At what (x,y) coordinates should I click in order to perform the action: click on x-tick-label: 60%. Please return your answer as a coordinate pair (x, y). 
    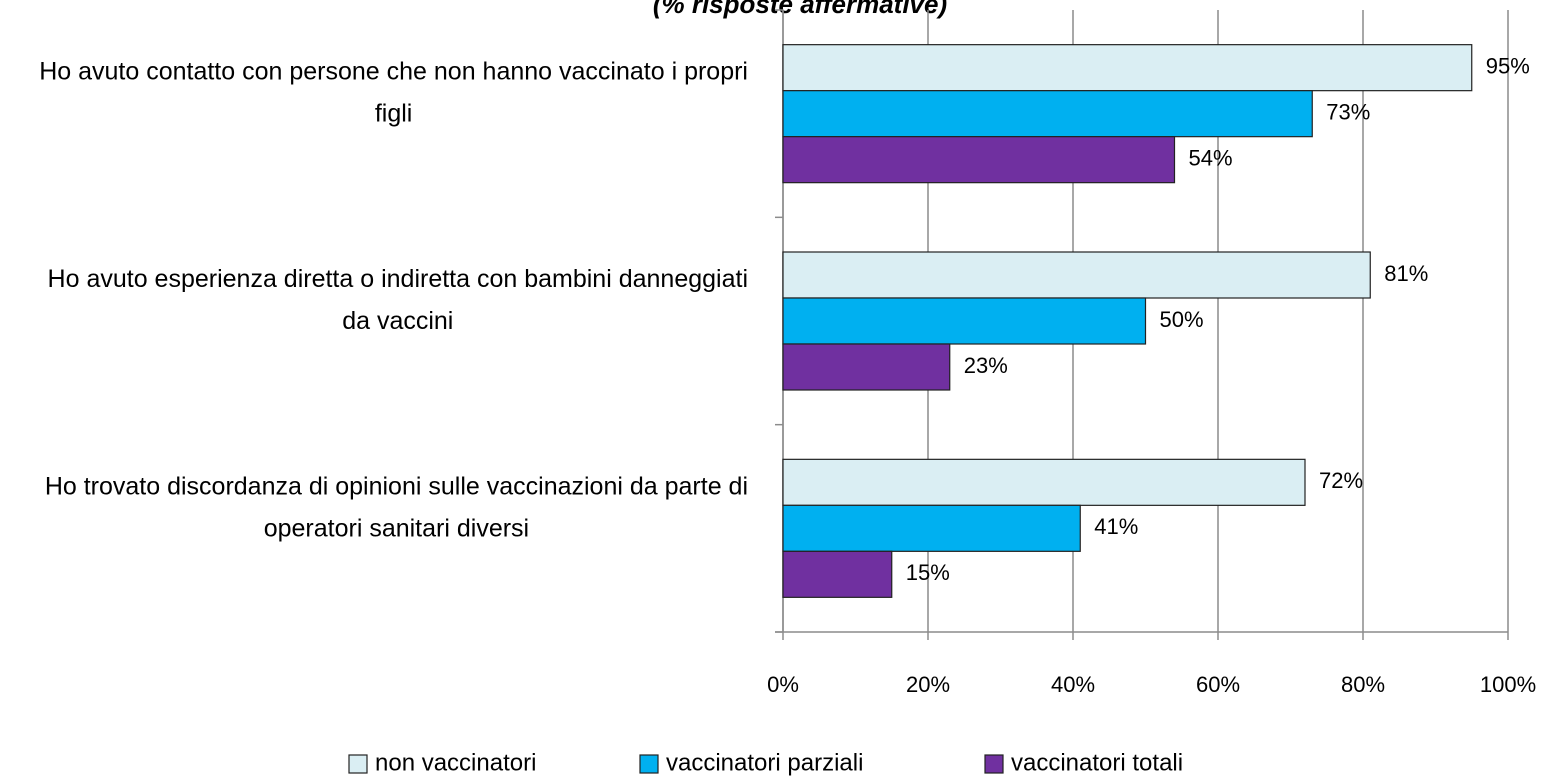
    Looking at the image, I should click on (1218, 684).